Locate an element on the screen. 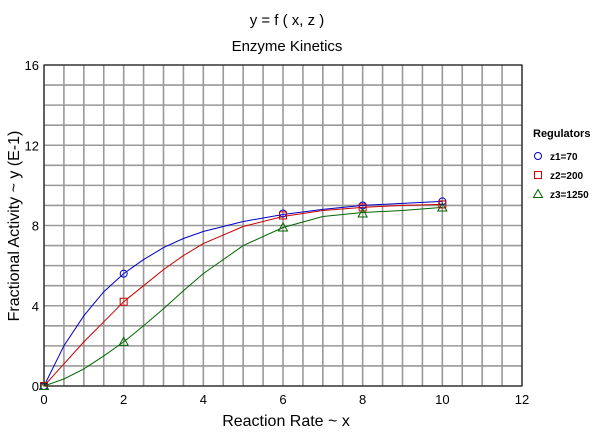 Image resolution: width=600 pixels, height=443 pixels. x-tick-label: 6 is located at coordinates (282, 399).